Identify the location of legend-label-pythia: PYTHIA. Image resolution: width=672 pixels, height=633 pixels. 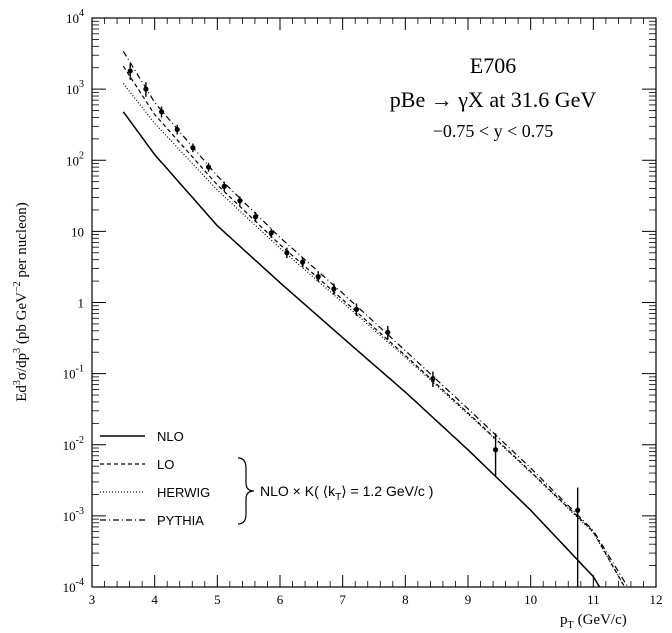
(180, 520).